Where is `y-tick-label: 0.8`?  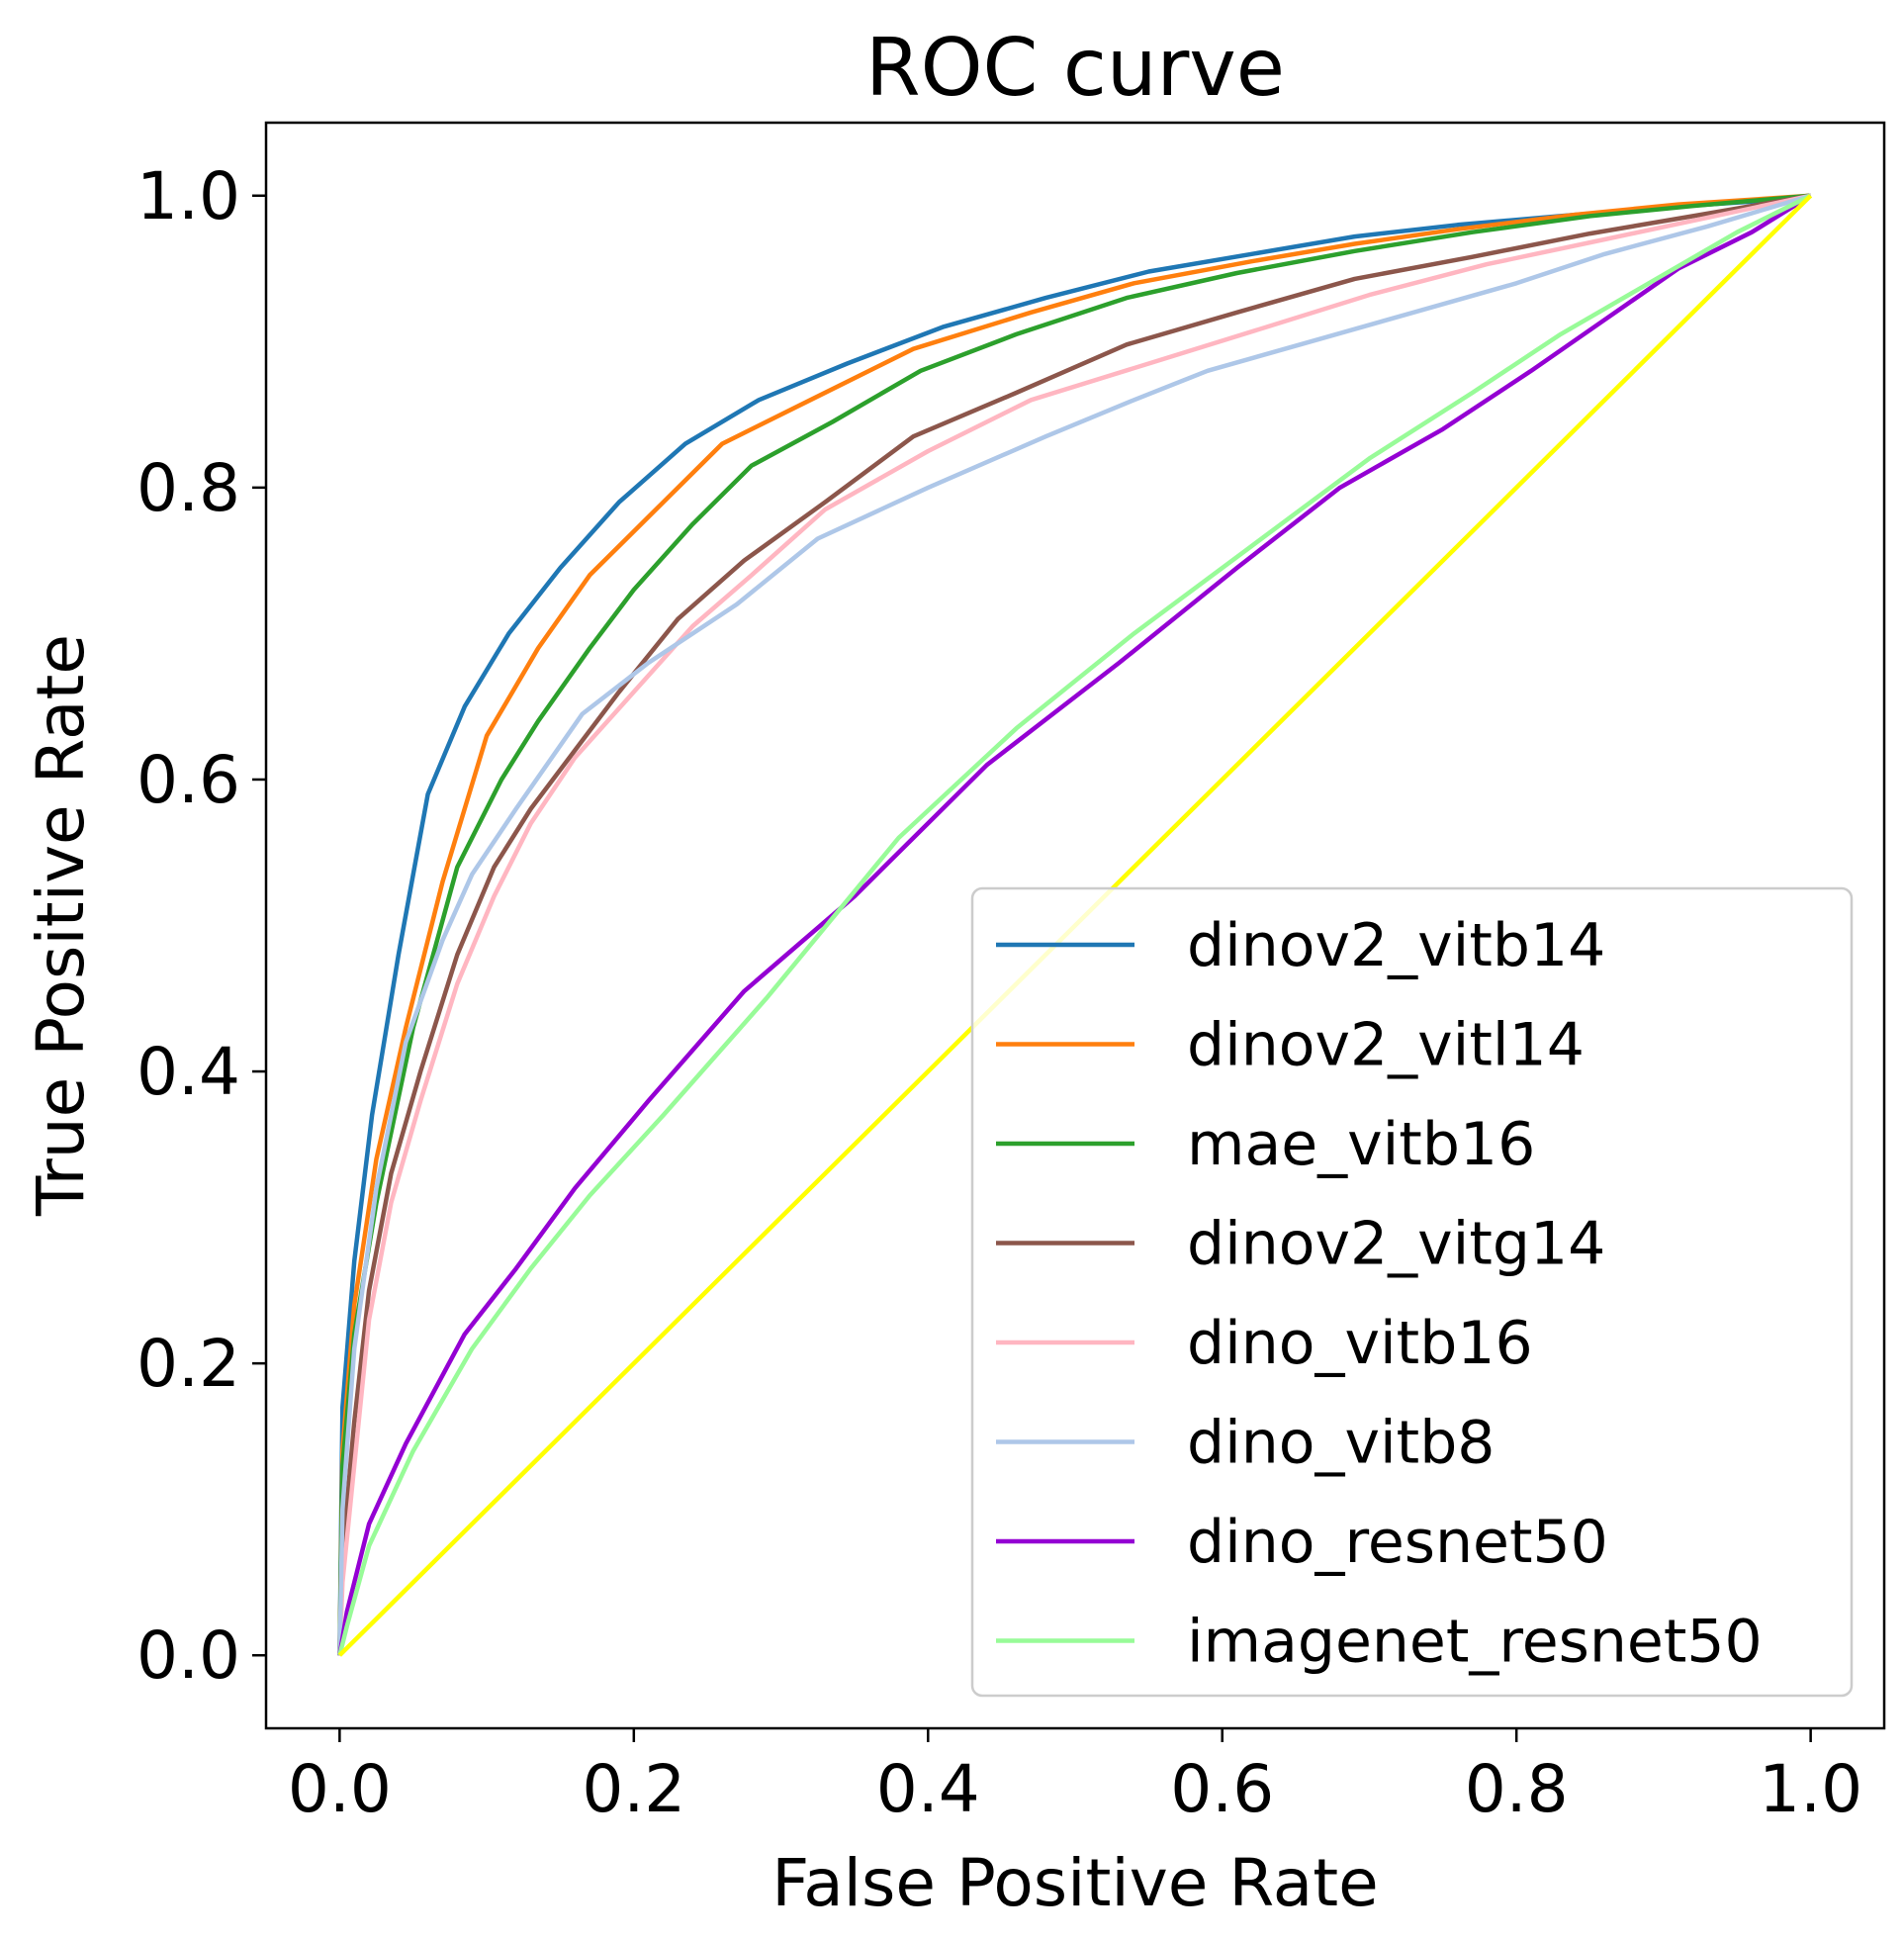 y-tick-label: 0.8 is located at coordinates (188, 488).